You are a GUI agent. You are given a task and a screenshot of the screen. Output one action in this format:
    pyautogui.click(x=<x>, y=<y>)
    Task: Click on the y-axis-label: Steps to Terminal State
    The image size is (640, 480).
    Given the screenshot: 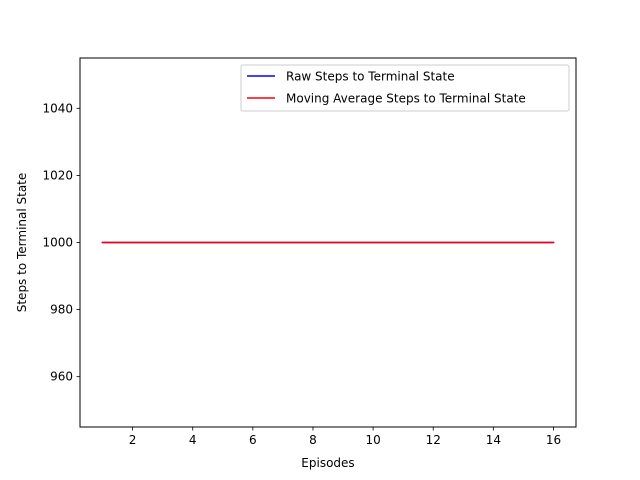 What is the action you would take?
    pyautogui.click(x=22, y=243)
    